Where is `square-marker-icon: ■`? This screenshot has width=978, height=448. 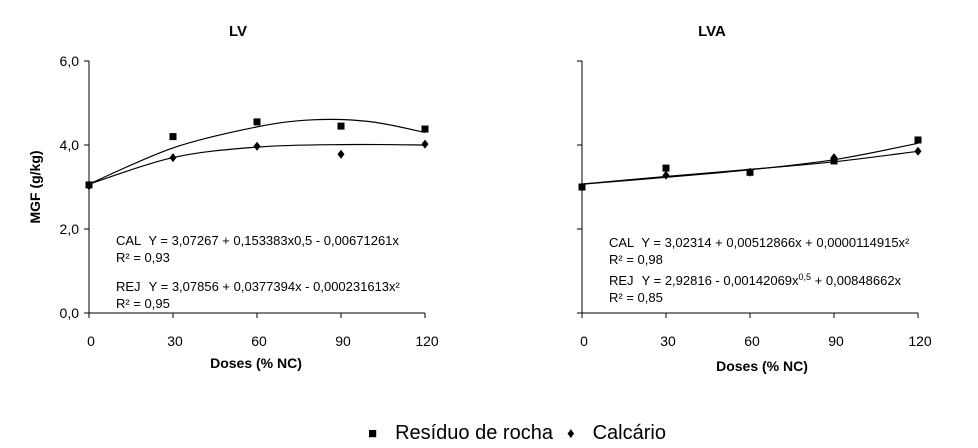
square-marker-icon: ■ is located at coordinates (373, 433).